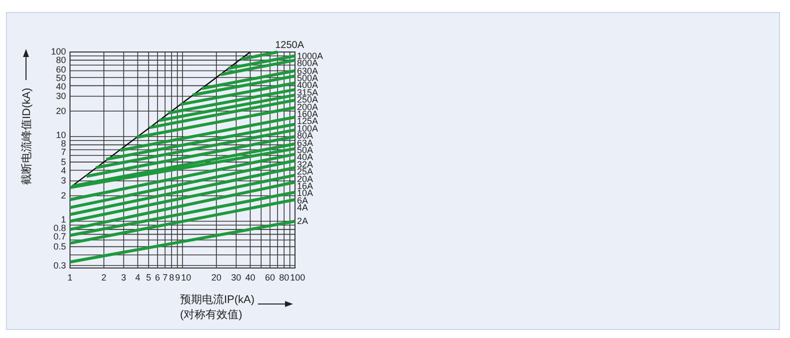 The width and height of the screenshot is (790, 338). Describe the element at coordinates (307, 63) in the screenshot. I see `series-label: 800A` at that location.